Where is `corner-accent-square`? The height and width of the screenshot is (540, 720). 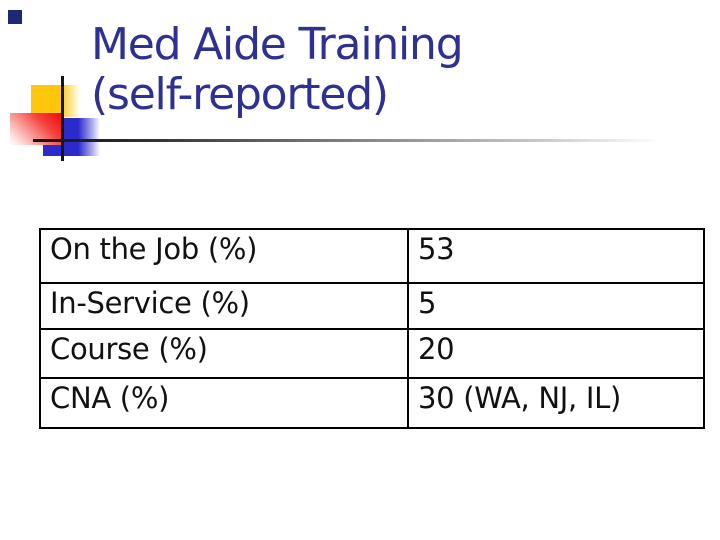
corner-accent-square is located at coordinates (15, 17).